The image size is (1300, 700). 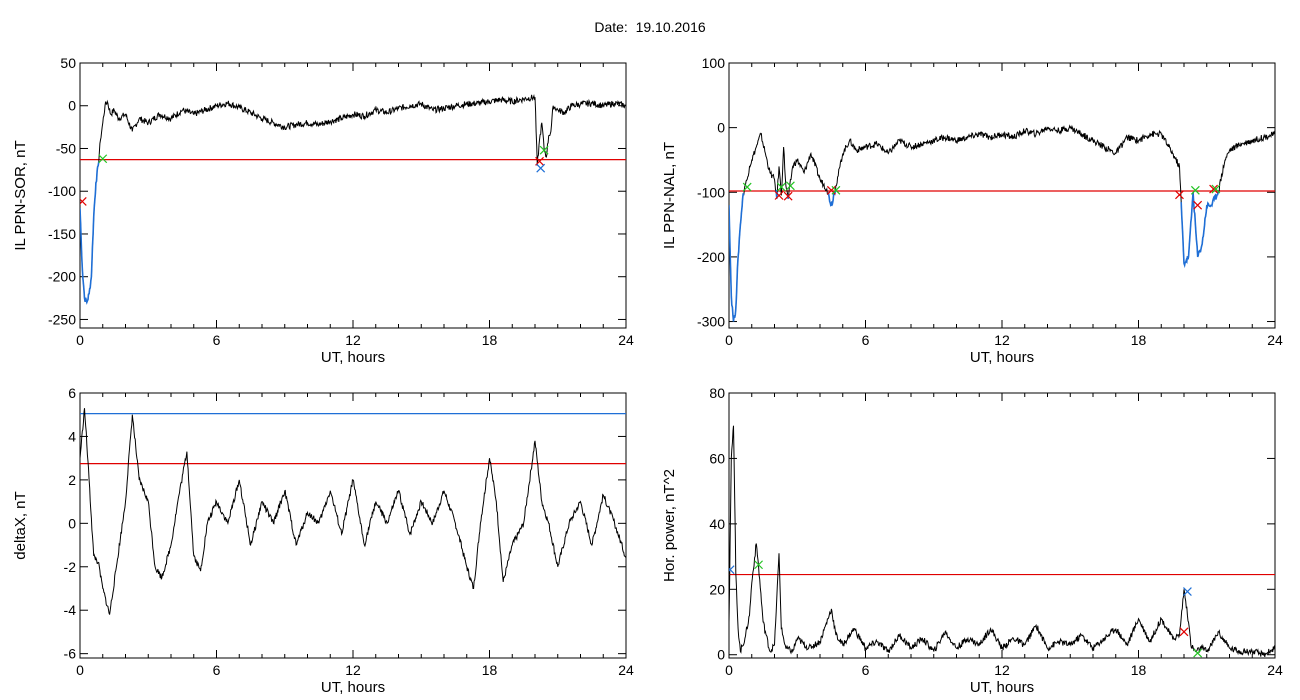 What do you see at coordinates (70, 610) in the screenshot?
I see `y-tick-label: -4` at bounding box center [70, 610].